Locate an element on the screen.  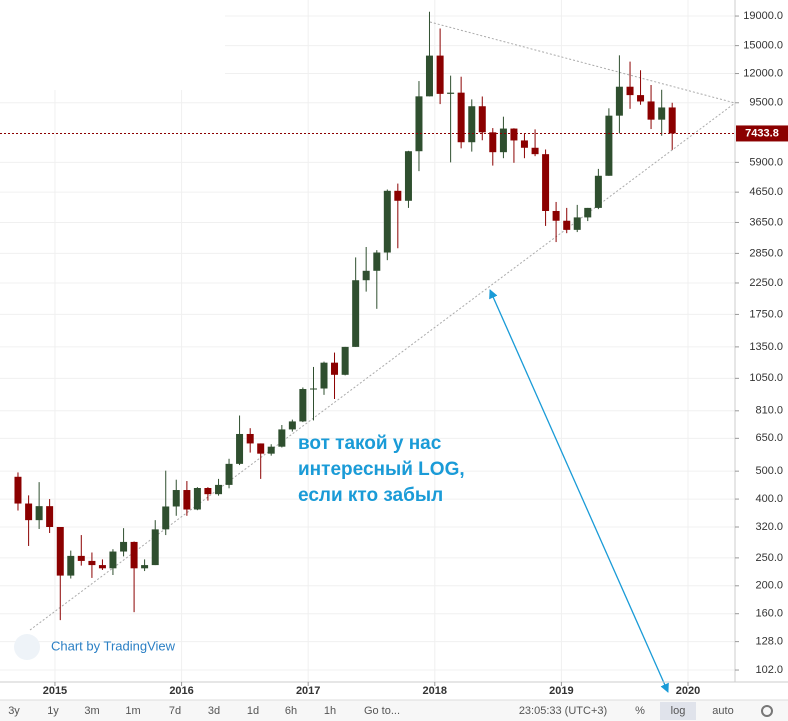
annotation-text: вот такой у нас is located at coordinates (370, 443).